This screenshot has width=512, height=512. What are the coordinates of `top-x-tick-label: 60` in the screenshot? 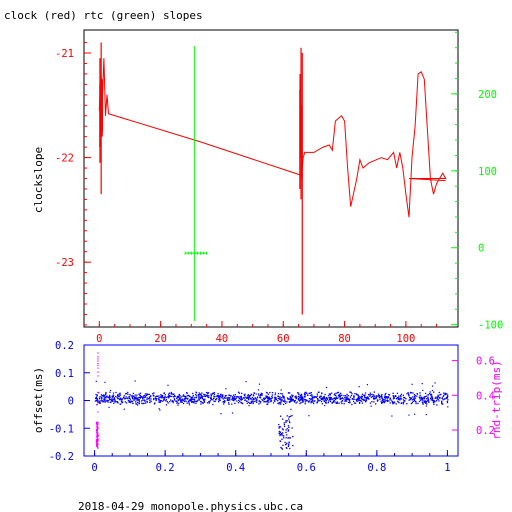 It's located at (283, 339).